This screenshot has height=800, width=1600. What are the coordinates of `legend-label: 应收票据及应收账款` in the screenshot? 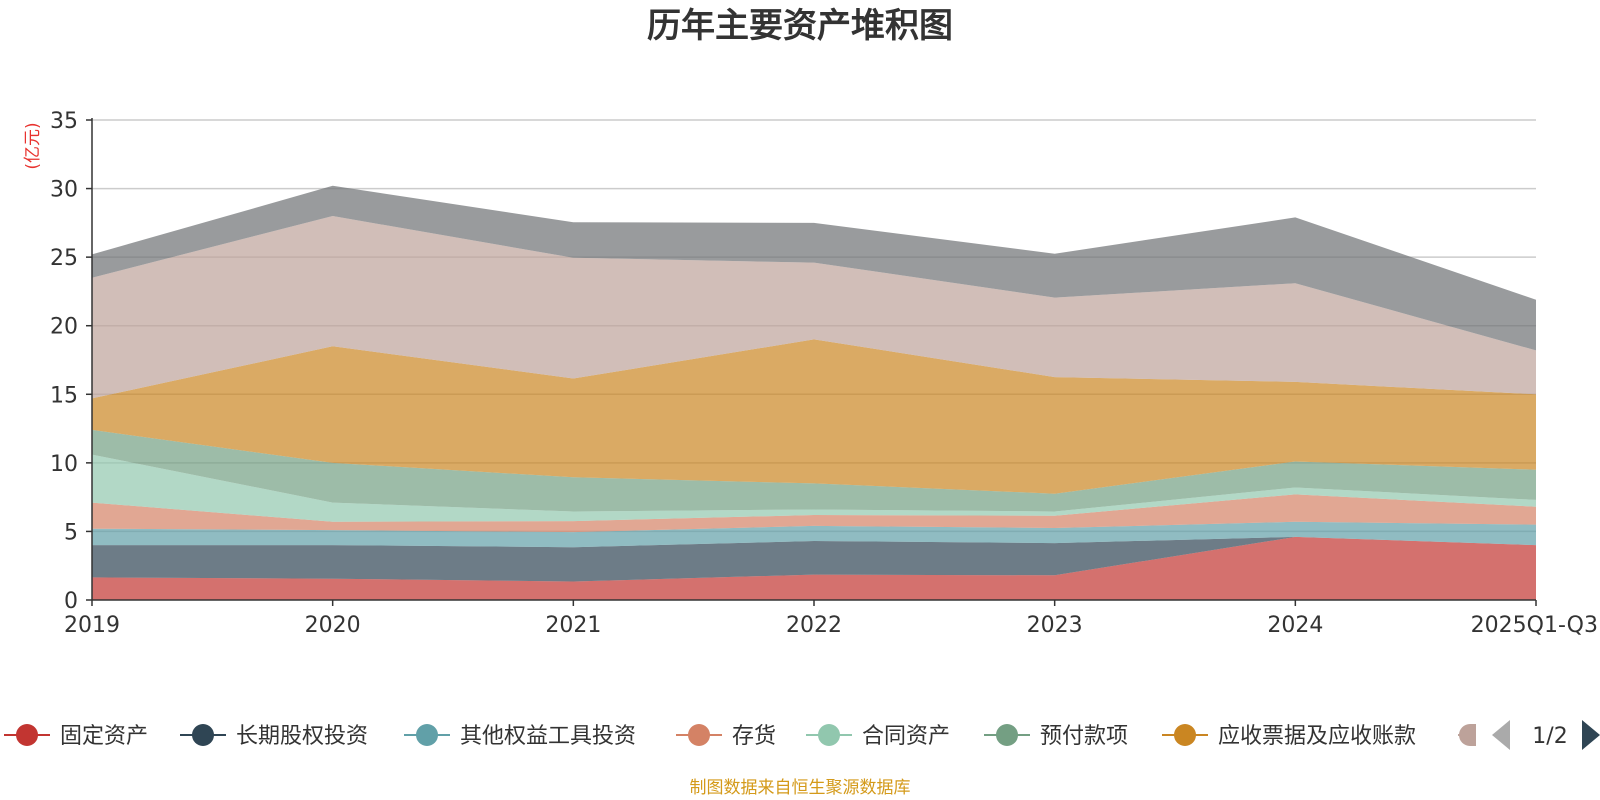 It's located at (1317, 736).